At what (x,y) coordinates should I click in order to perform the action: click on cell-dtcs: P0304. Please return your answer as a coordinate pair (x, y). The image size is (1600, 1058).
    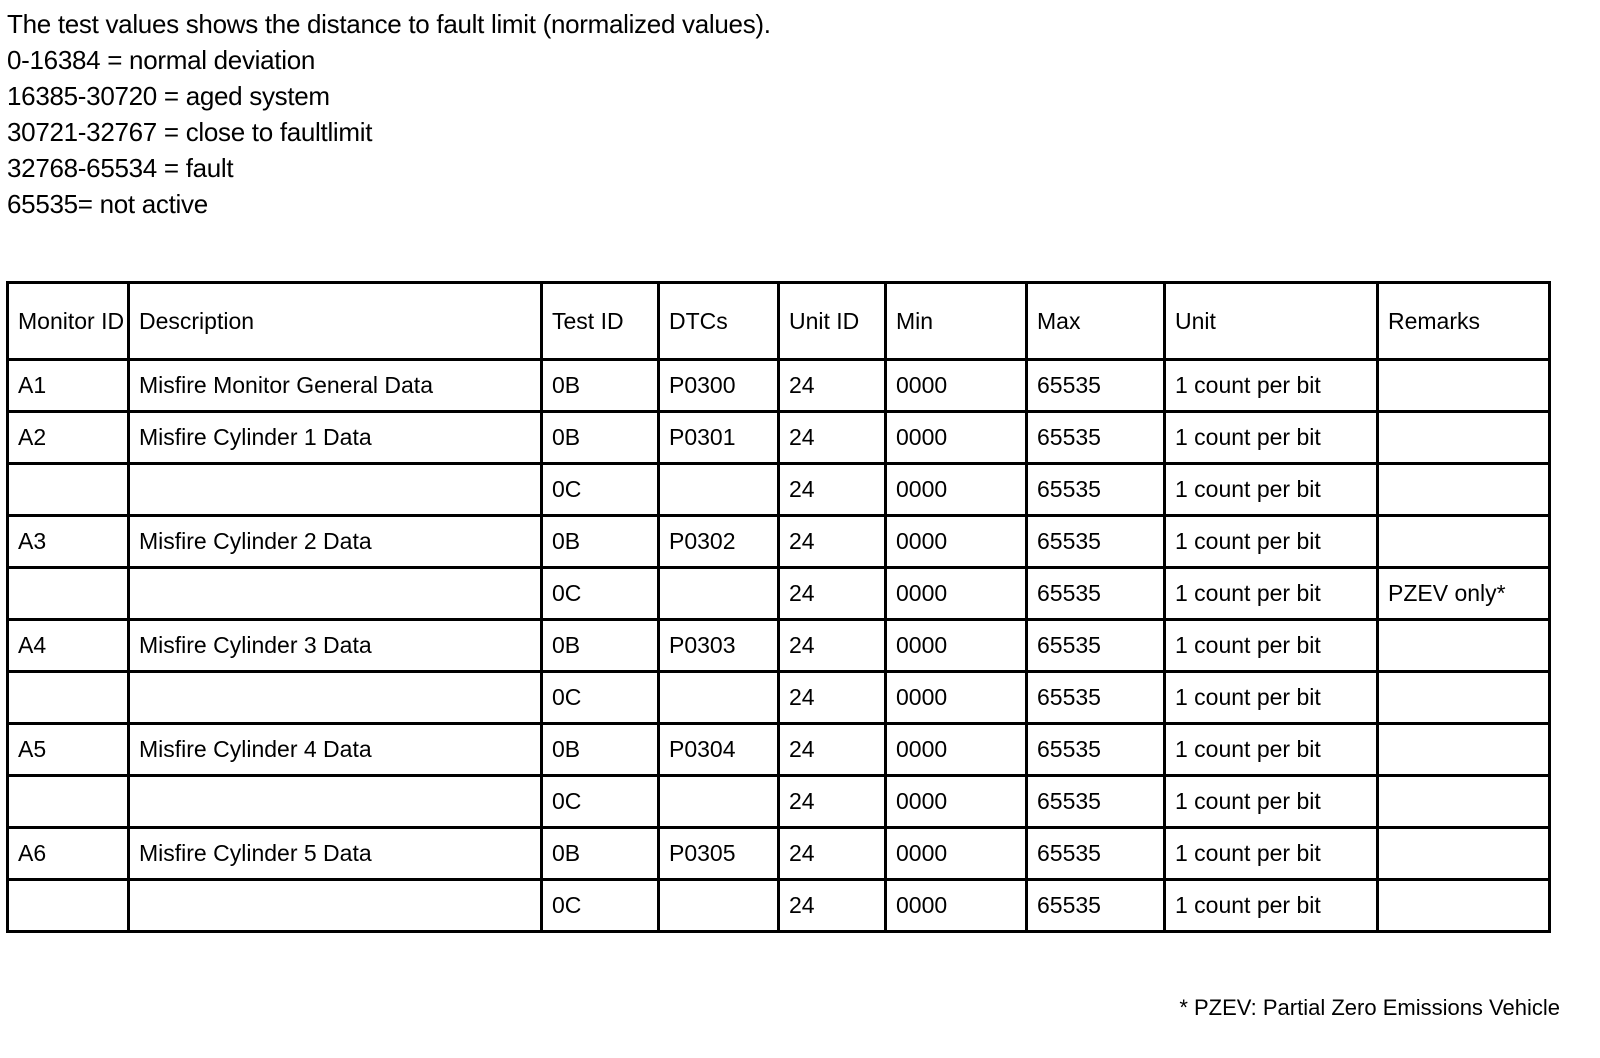
    Looking at the image, I should click on (718, 749).